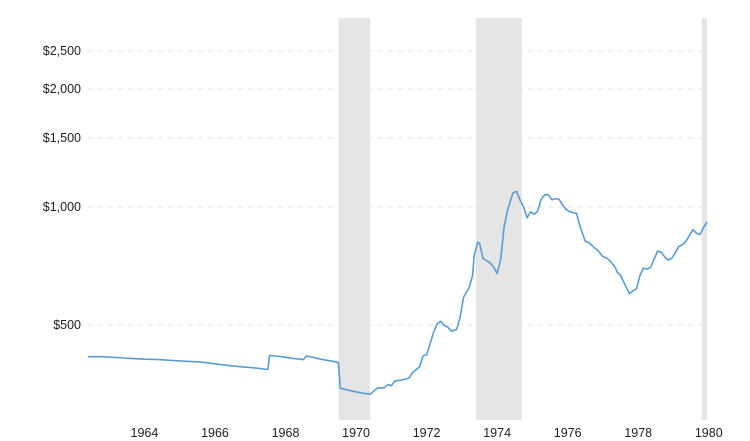  I want to click on x-tick-label: 1974, so click(497, 433).